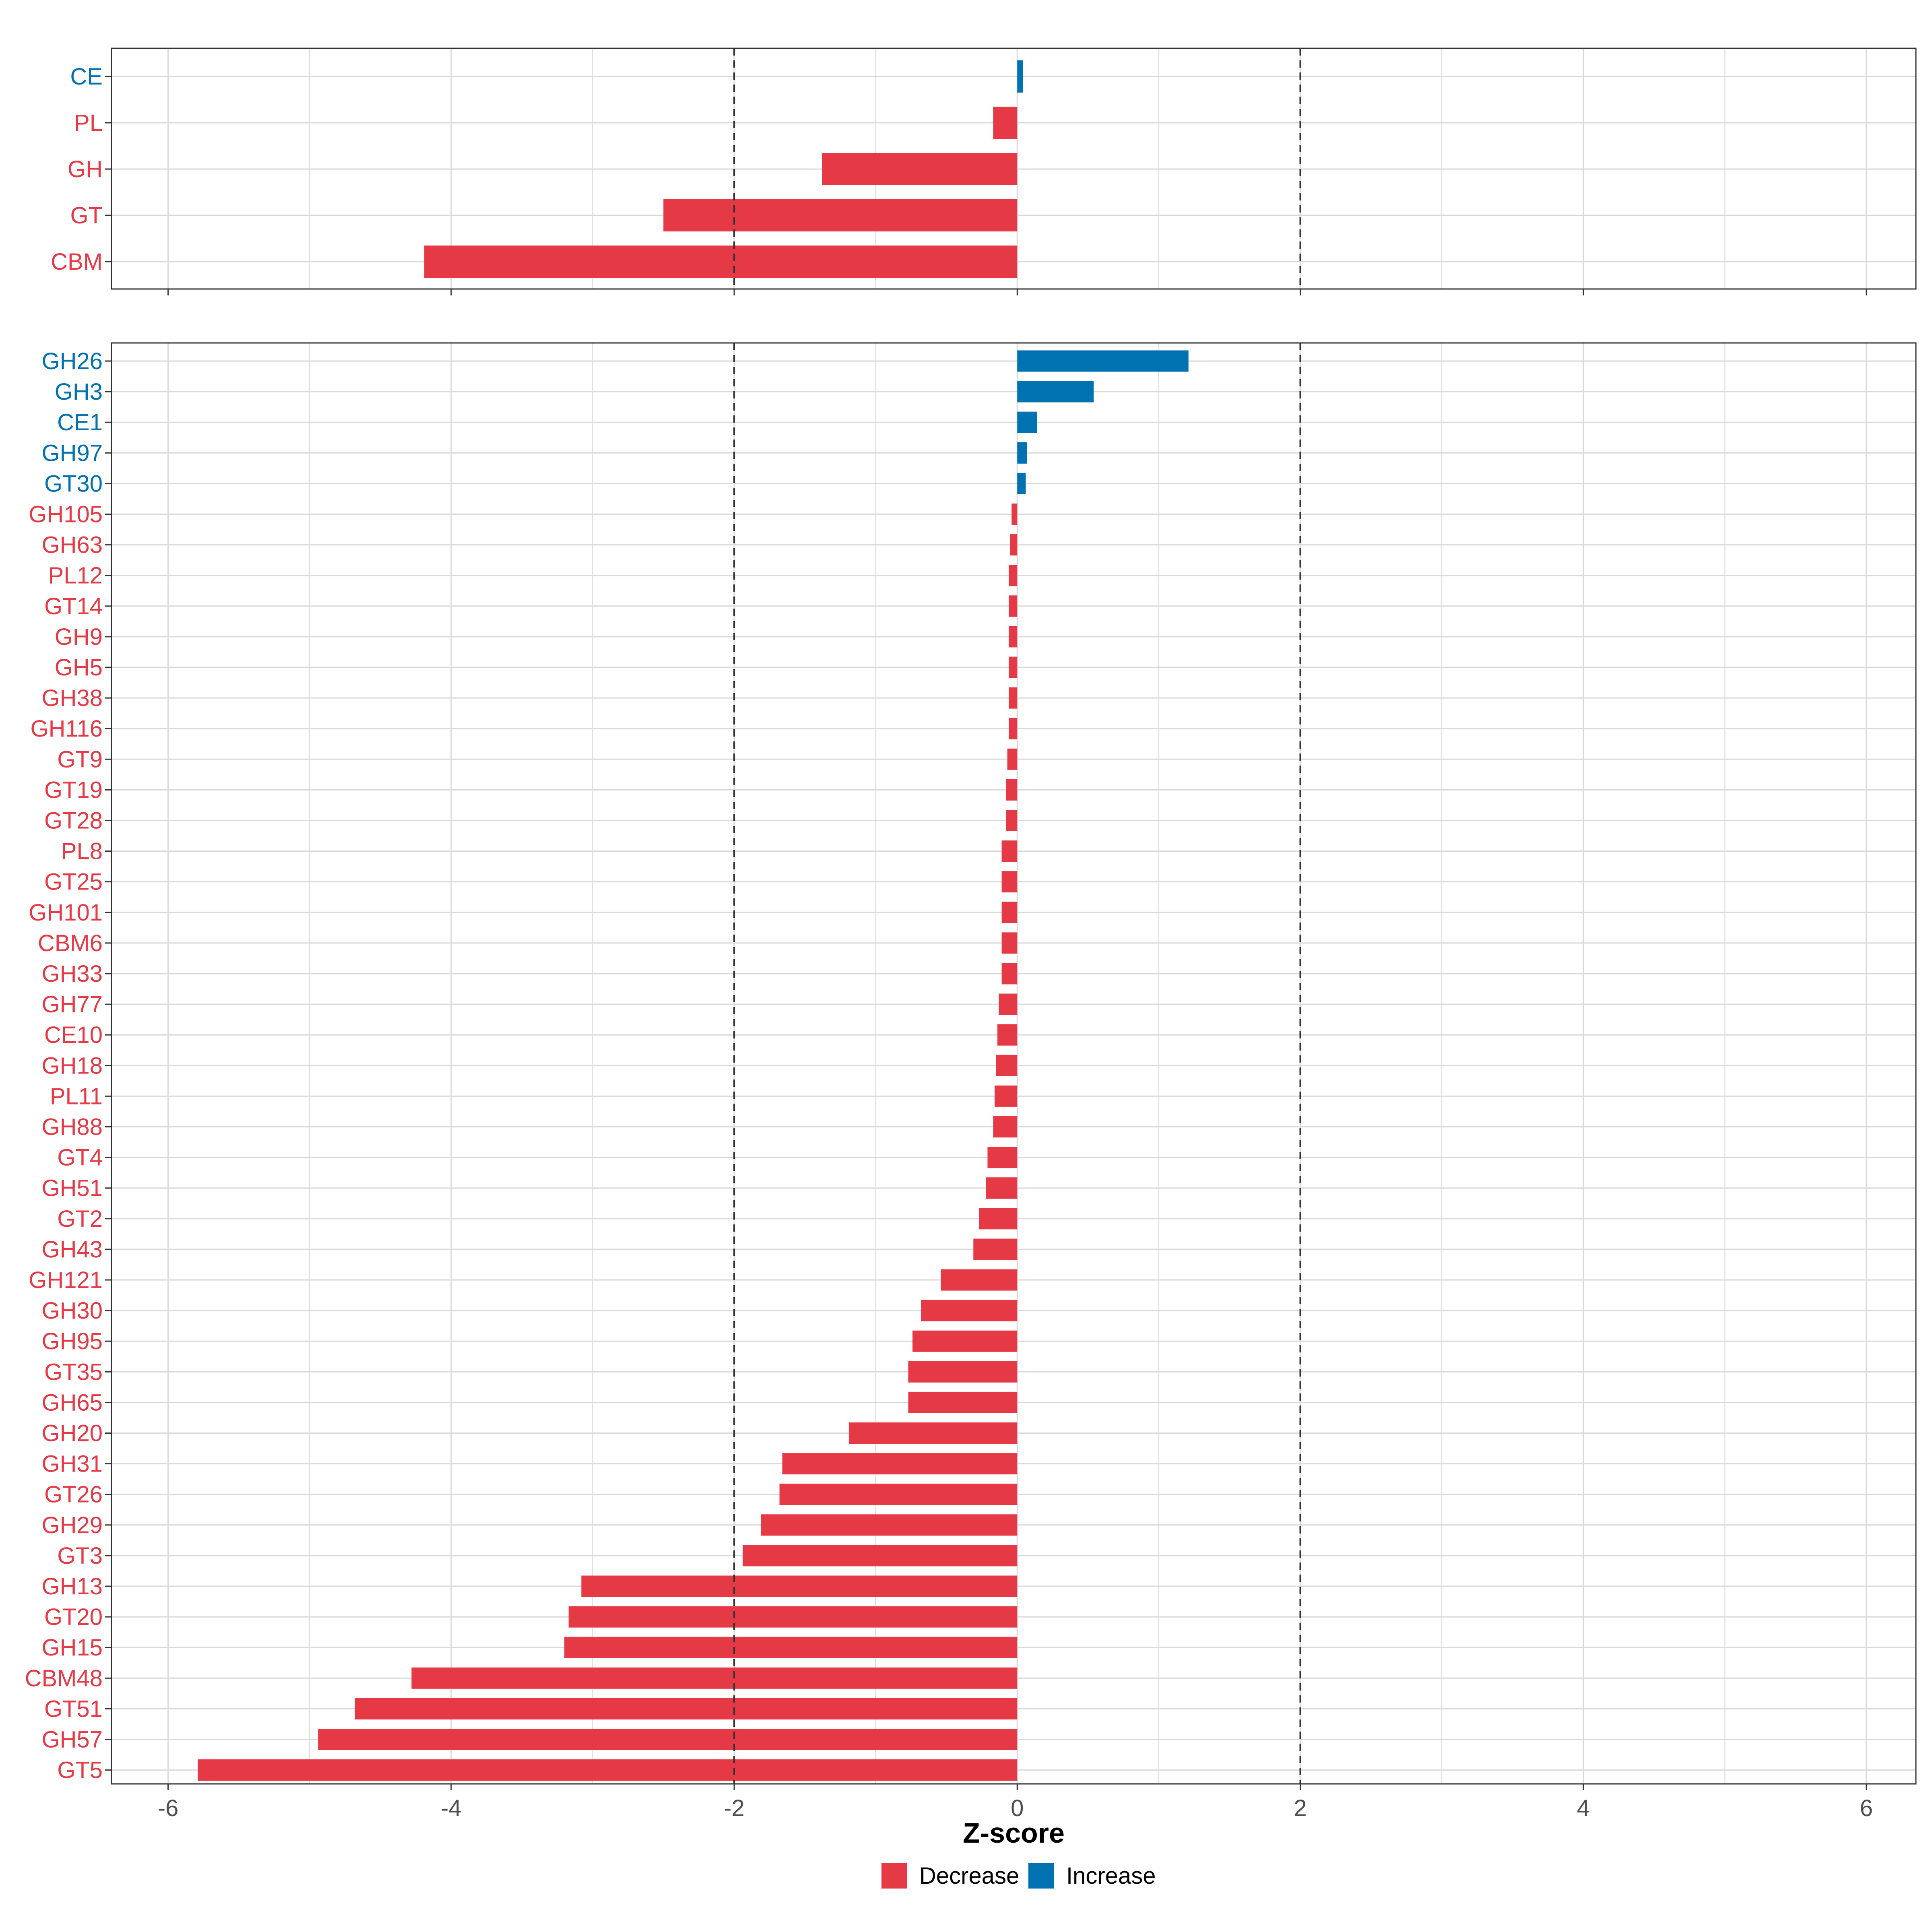 The width and height of the screenshot is (1932, 1932). What do you see at coordinates (168, 1808) in the screenshot?
I see `x-tick-label: -6` at bounding box center [168, 1808].